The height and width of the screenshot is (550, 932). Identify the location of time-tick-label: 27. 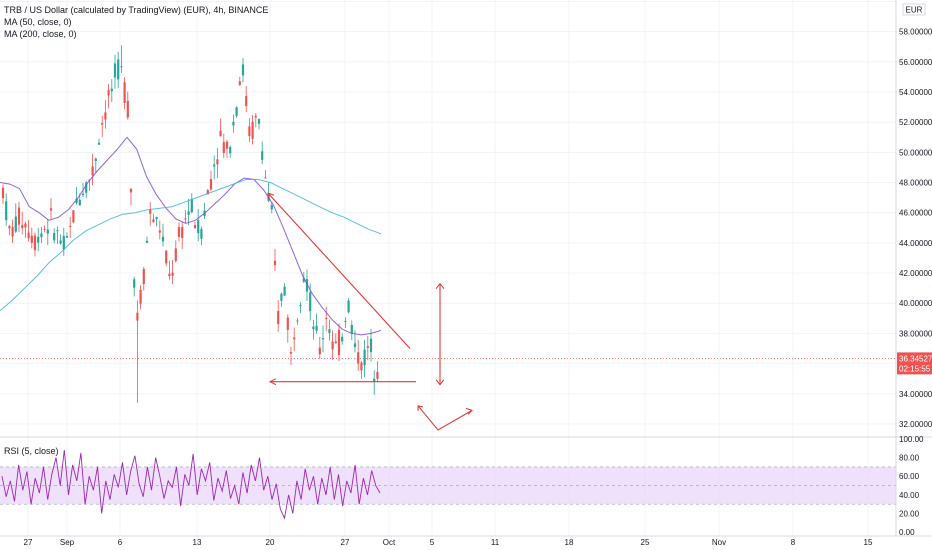
(28, 542).